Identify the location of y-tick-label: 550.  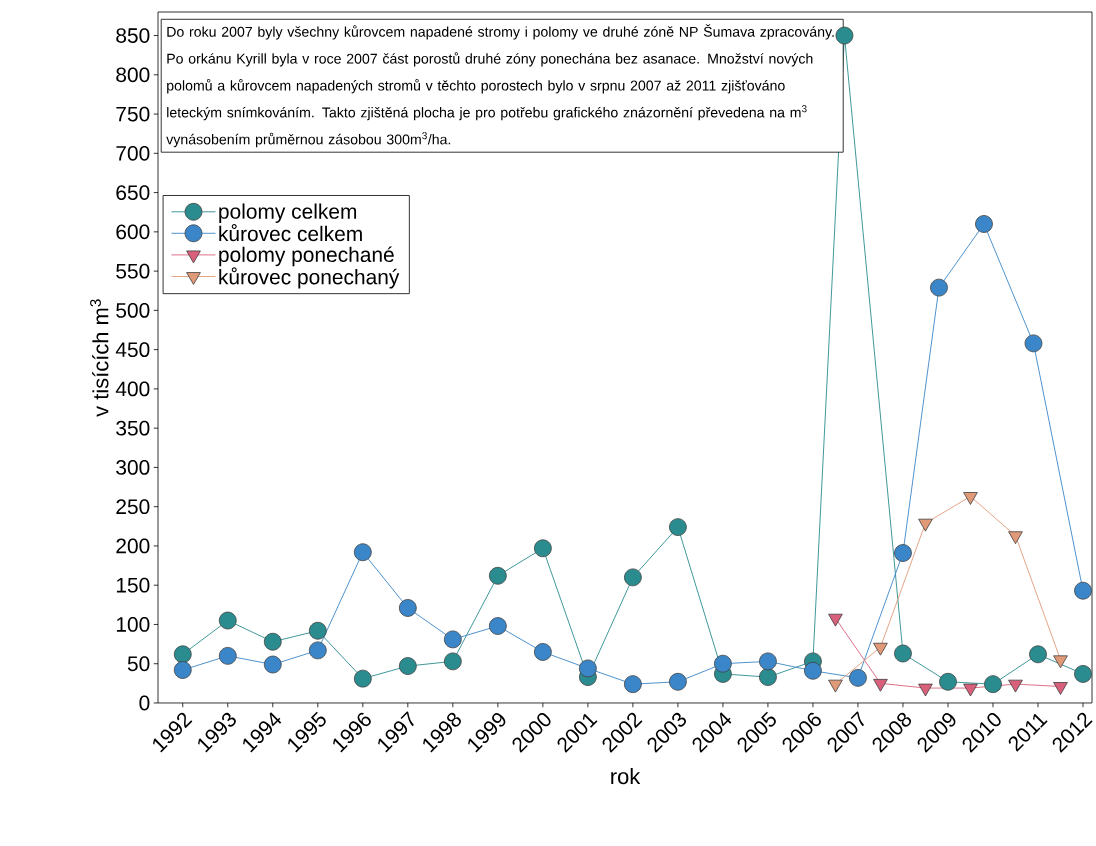
(133, 271).